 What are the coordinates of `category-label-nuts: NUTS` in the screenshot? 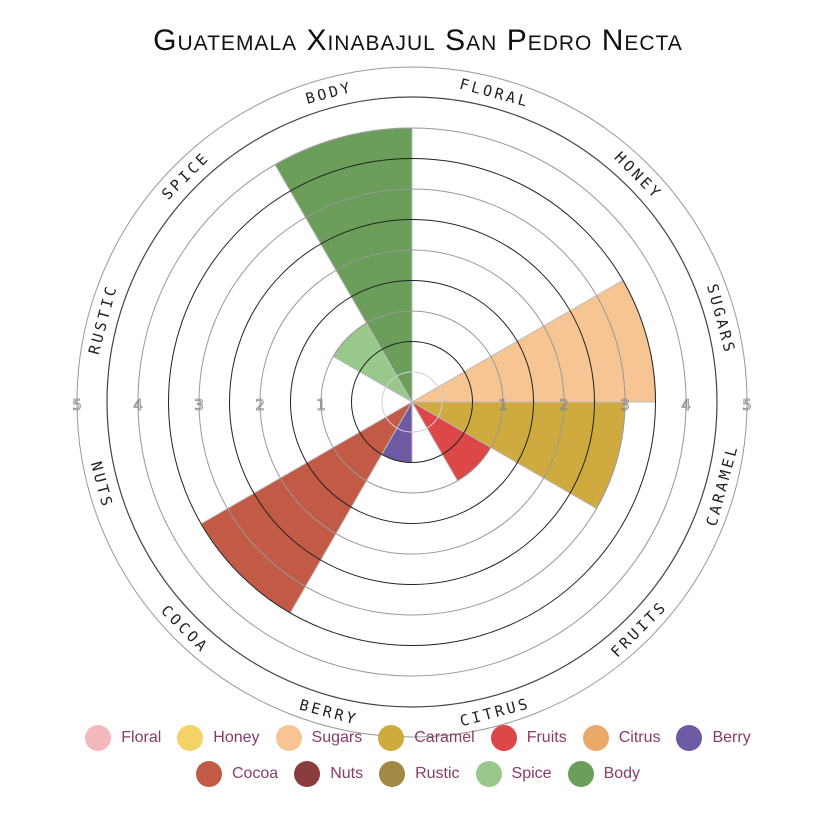 It's located at (102, 485).